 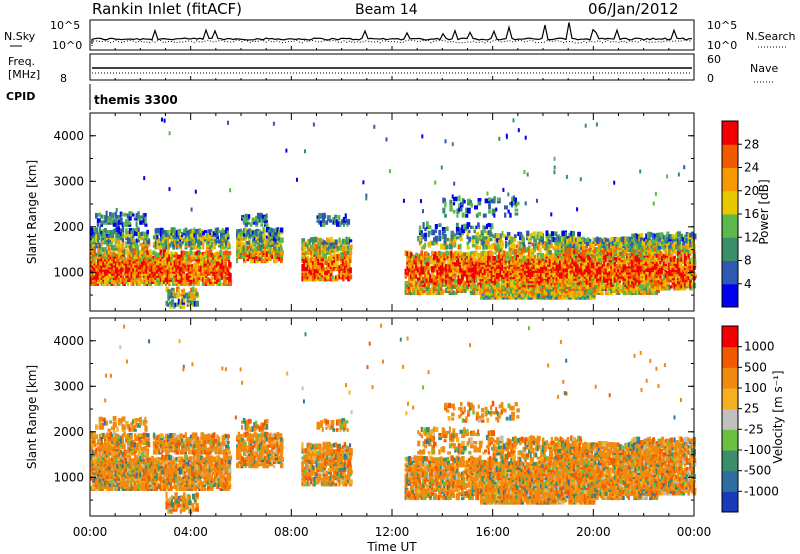 I want to click on nave-tick-bottom: 0, so click(x=710, y=78).